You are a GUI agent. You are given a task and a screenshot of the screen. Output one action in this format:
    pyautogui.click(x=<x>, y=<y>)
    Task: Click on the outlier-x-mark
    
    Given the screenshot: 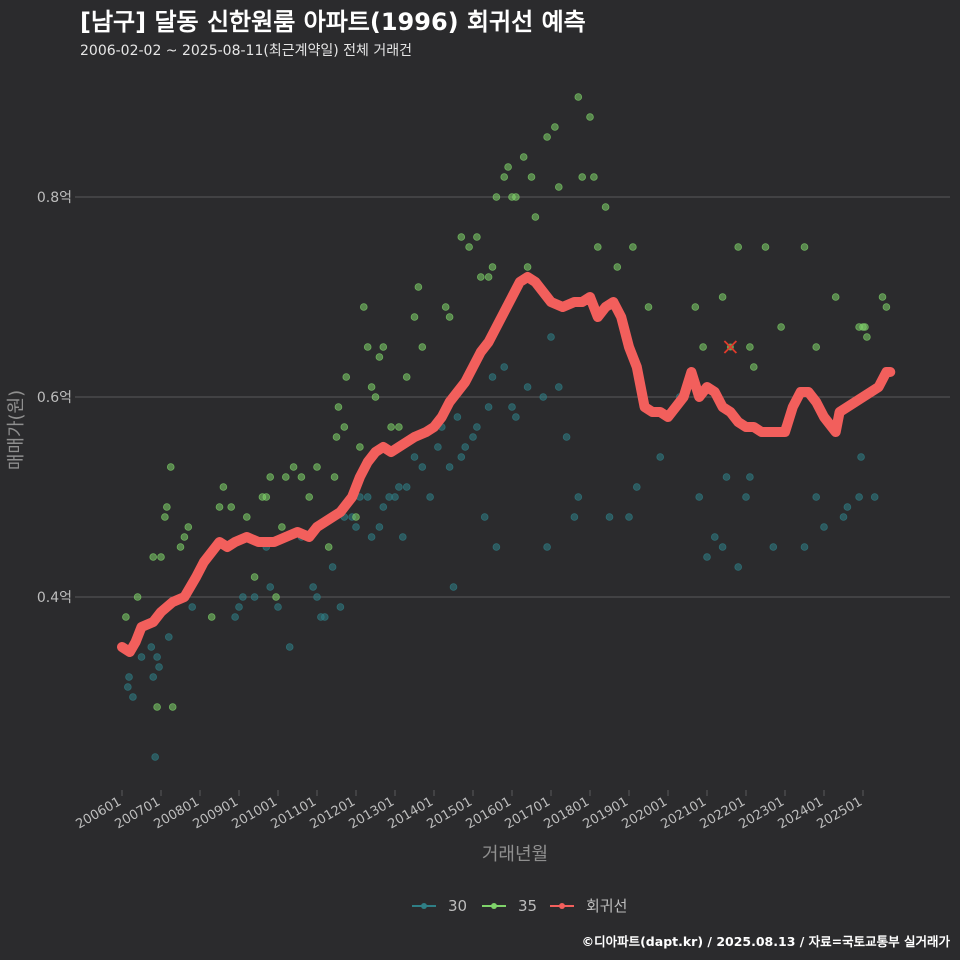 What is the action you would take?
    pyautogui.click(x=730, y=347)
    